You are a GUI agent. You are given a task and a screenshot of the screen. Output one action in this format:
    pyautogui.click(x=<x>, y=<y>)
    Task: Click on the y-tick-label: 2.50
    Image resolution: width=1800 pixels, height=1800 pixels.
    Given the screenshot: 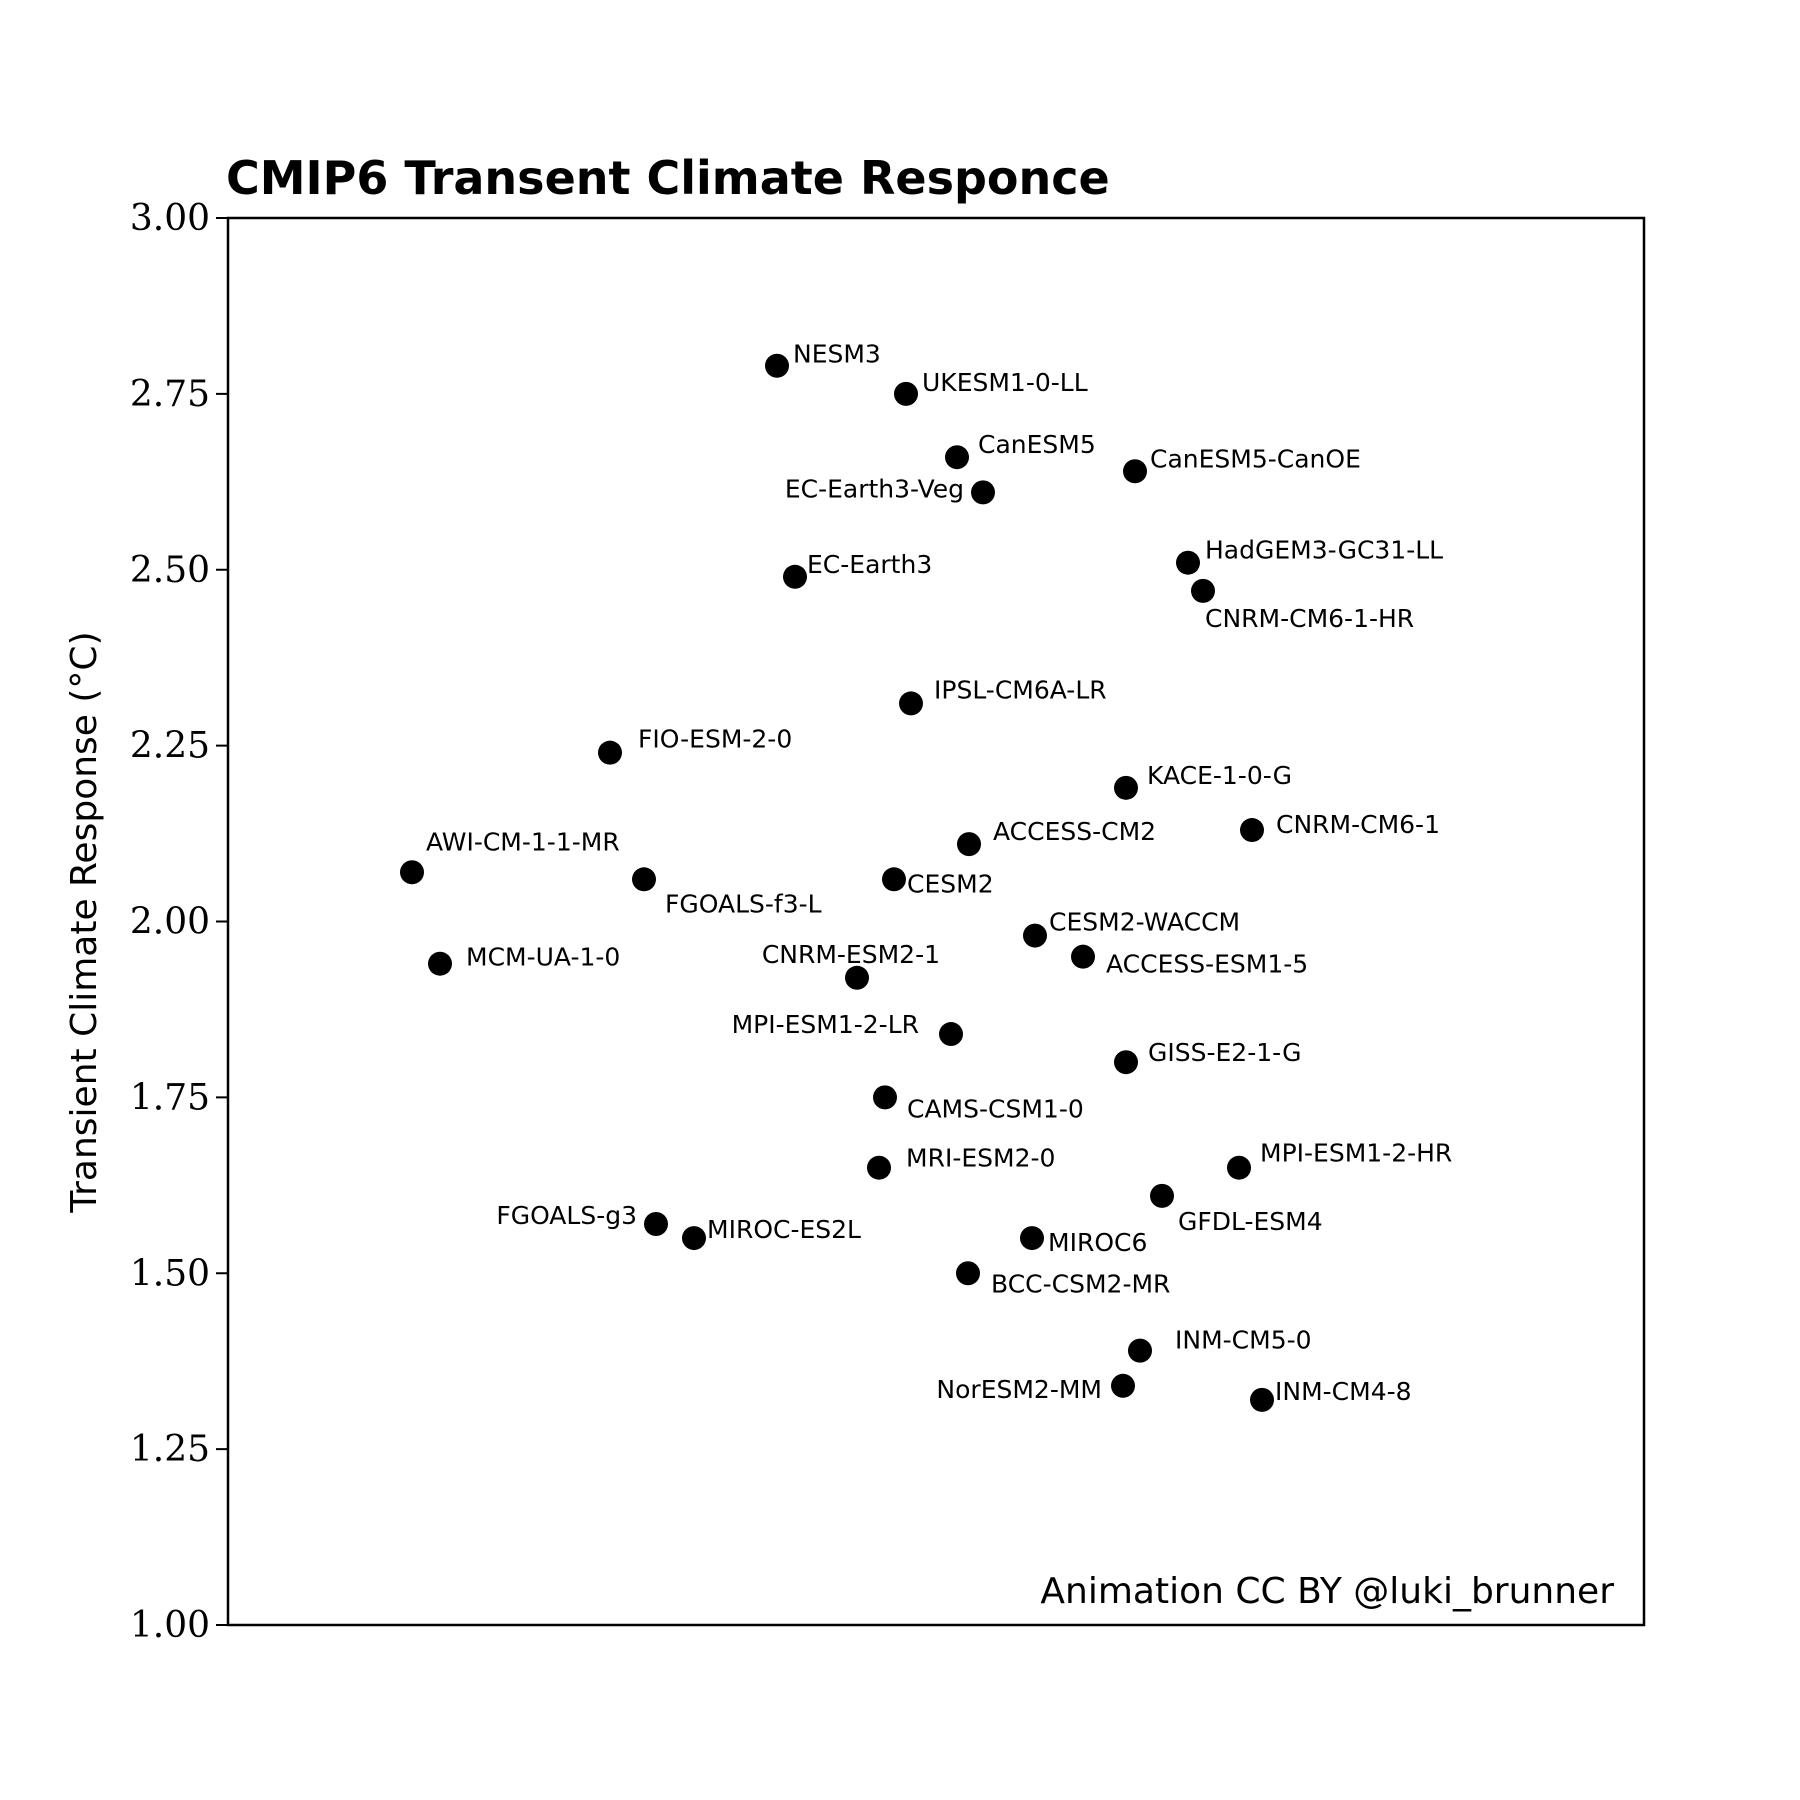 What is the action you would take?
    pyautogui.click(x=170, y=570)
    